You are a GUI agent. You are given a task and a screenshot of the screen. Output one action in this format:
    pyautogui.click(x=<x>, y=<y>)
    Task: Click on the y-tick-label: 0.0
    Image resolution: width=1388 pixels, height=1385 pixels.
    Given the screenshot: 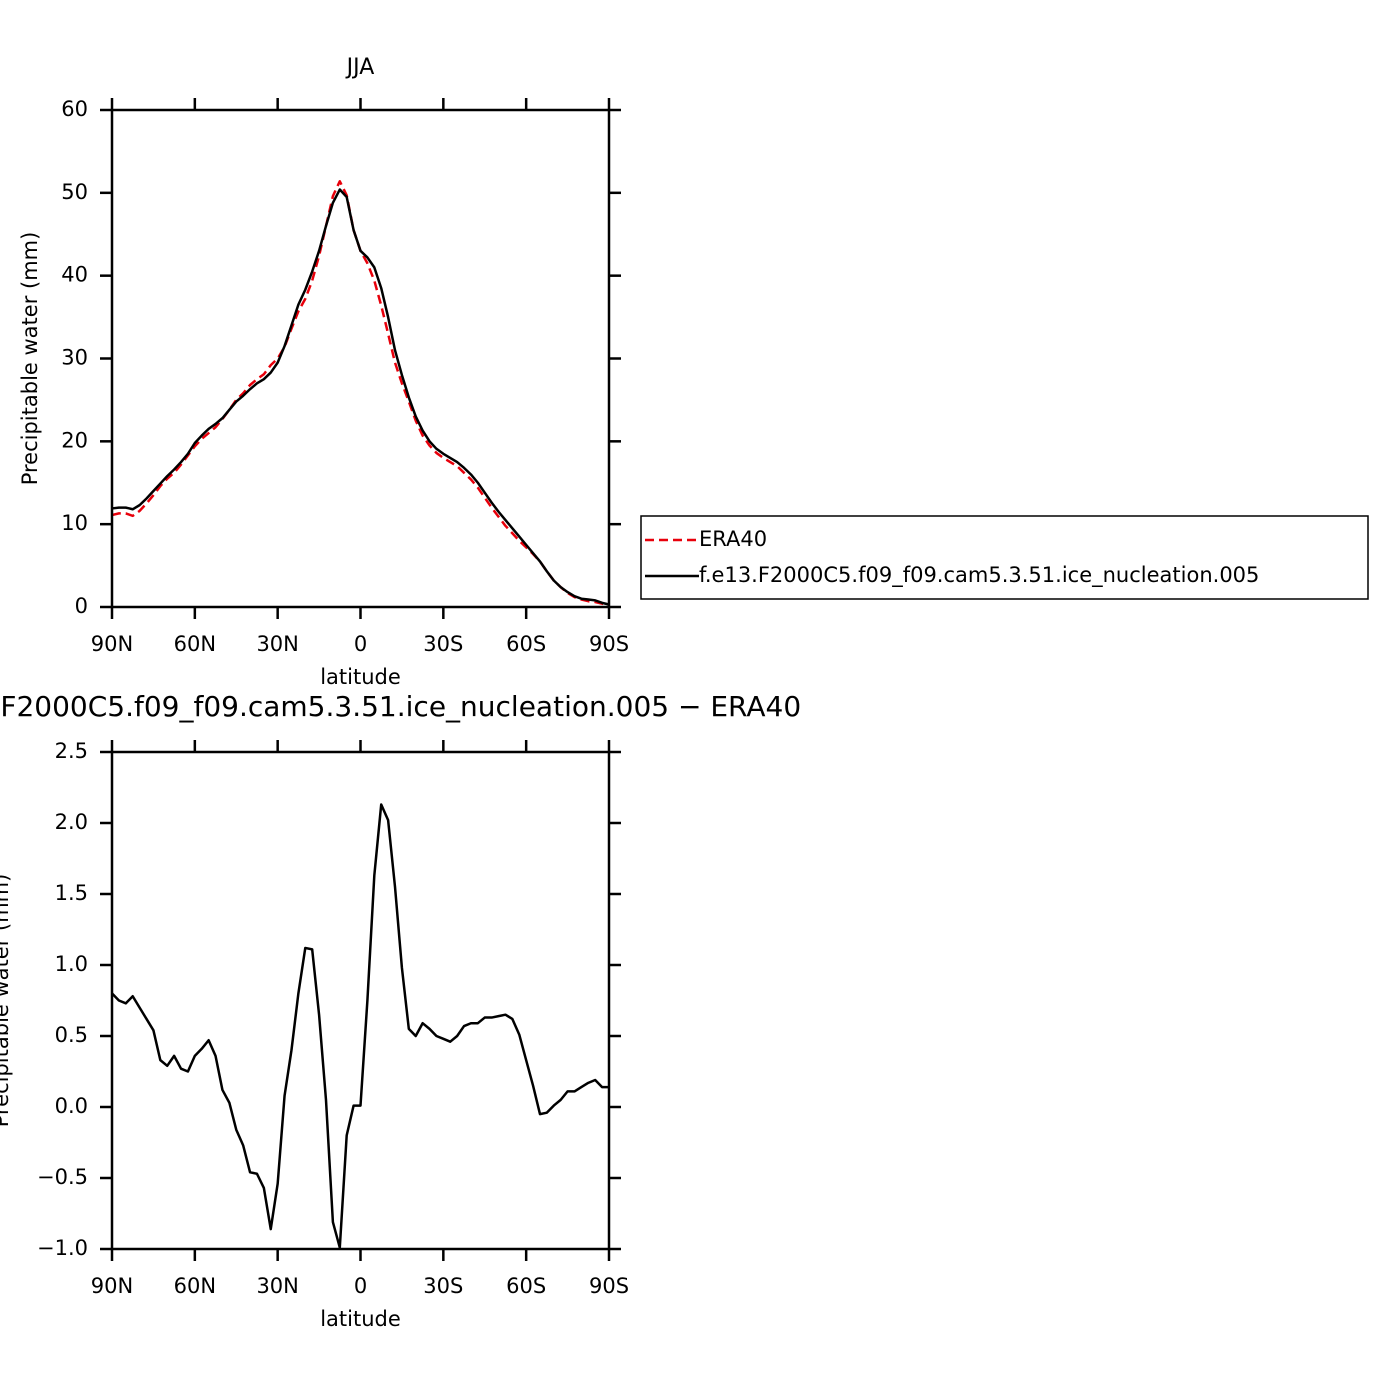 What is the action you would take?
    pyautogui.click(x=71, y=1106)
    